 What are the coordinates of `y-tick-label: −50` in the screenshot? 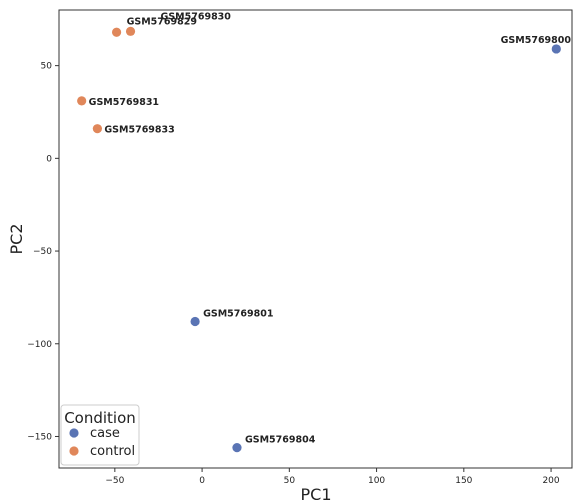 It's located at (42, 252).